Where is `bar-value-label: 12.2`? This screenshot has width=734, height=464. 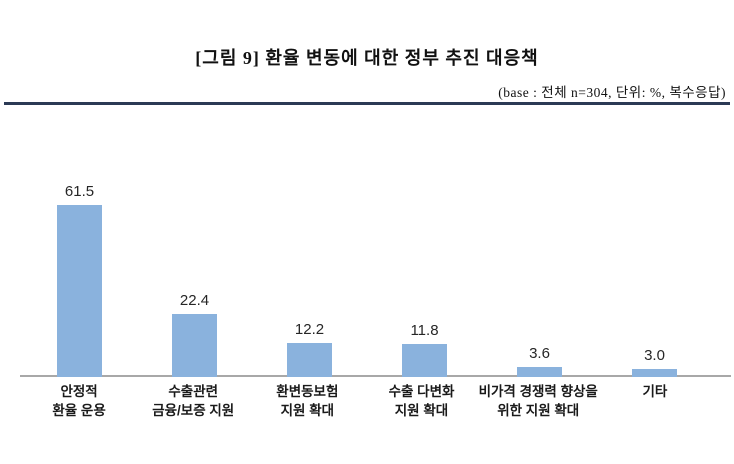
bar-value-label: 12.2 is located at coordinates (309, 329).